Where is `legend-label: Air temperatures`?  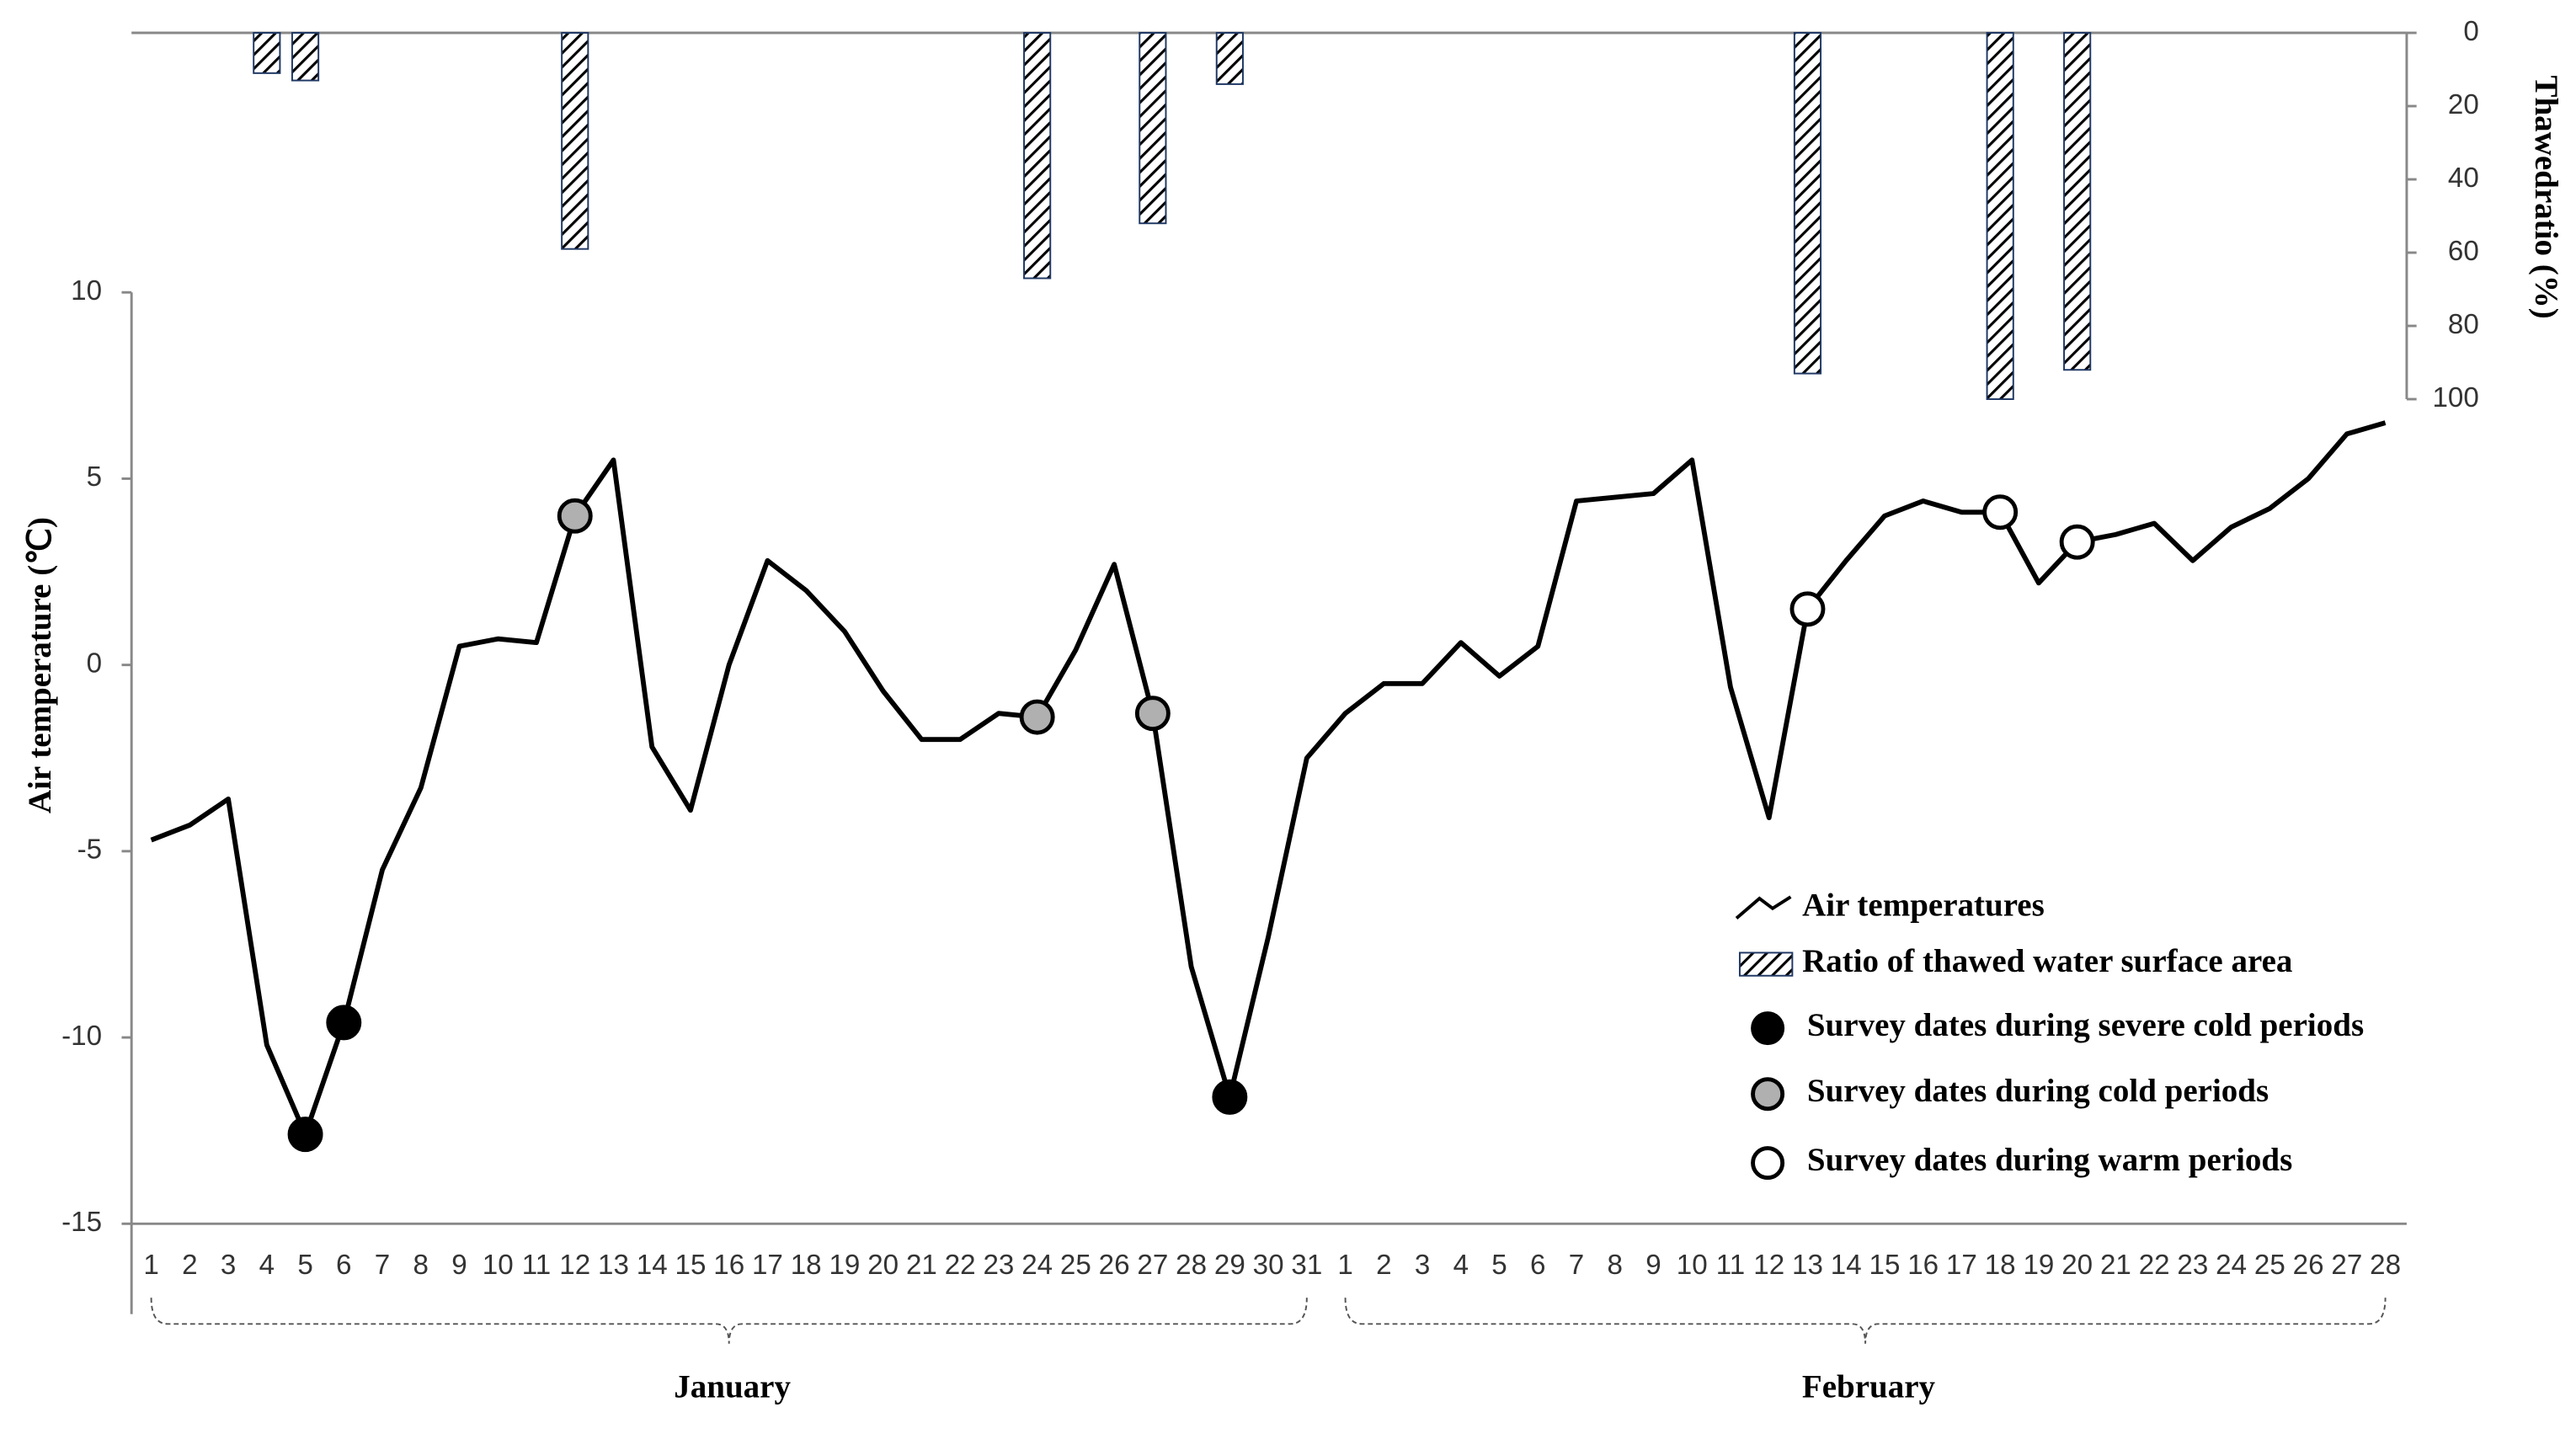 legend-label: Air temperatures is located at coordinates (1923, 906).